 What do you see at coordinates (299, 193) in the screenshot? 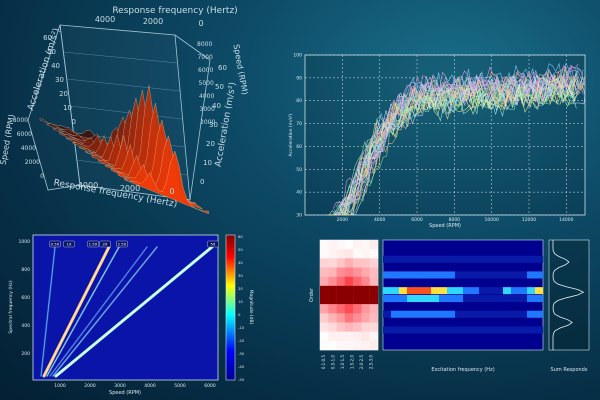
I see `line-y-tick-label: 40` at bounding box center [299, 193].